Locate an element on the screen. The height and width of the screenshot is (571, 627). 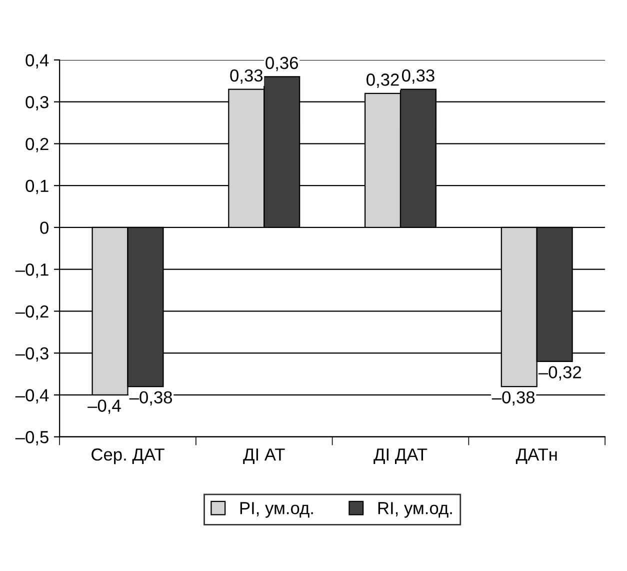
y-tick-label: 0,3 is located at coordinates (37, 103).